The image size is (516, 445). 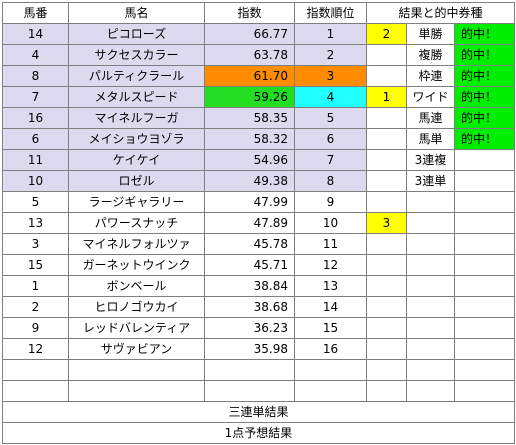 What do you see at coordinates (35, 34) in the screenshot?
I see `cell-umaban: 14` at bounding box center [35, 34].